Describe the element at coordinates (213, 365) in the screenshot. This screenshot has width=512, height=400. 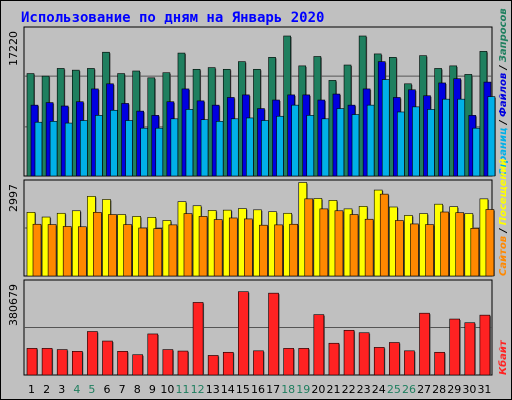
I see `bar-Кбайт-13` at that location.